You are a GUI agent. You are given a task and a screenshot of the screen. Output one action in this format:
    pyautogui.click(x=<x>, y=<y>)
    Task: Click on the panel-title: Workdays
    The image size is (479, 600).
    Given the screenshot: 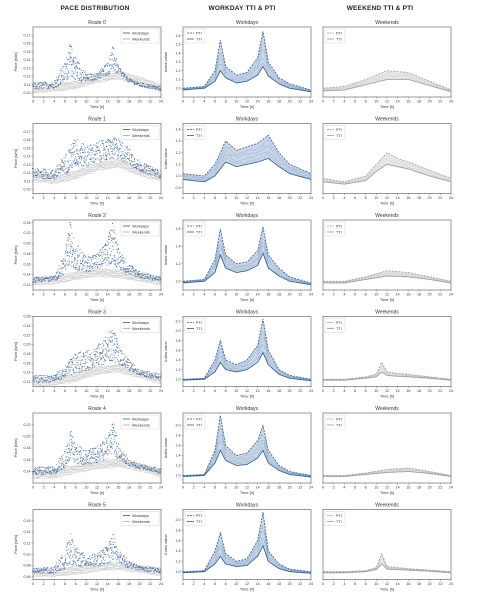 What is the action you would take?
    pyautogui.click(x=247, y=120)
    